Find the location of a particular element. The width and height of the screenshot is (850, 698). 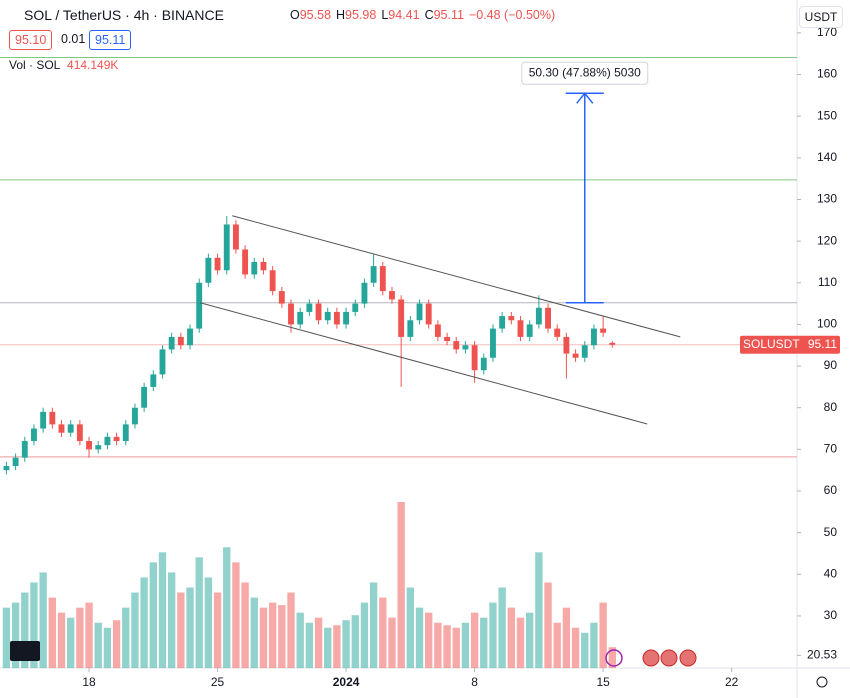

y-tick-label: 40 is located at coordinates (831, 573).